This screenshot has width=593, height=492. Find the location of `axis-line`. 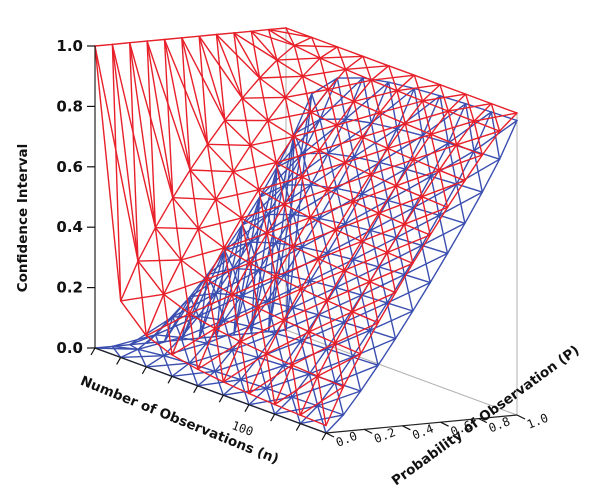

axis-line is located at coordinates (421, 424).